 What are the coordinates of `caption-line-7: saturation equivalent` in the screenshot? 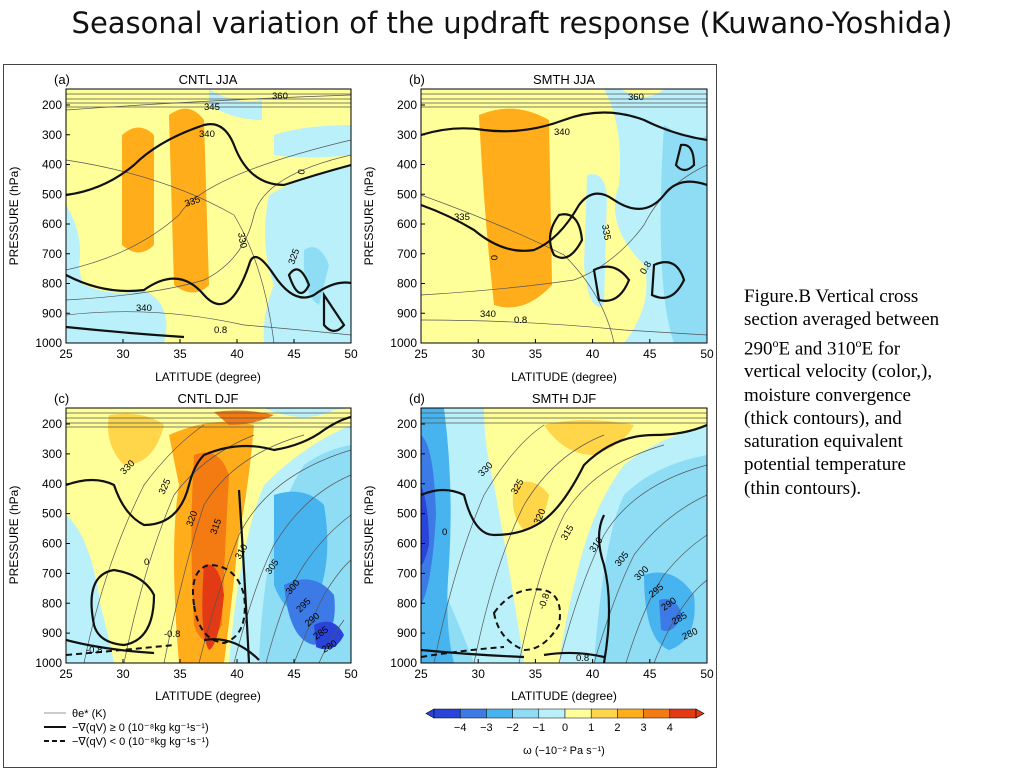 It's located at (823, 442).